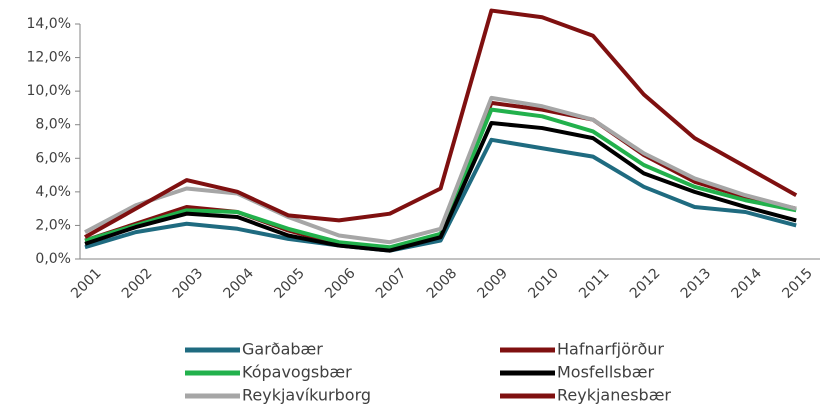  I want to click on x-tick-label: 2003, so click(188, 283).